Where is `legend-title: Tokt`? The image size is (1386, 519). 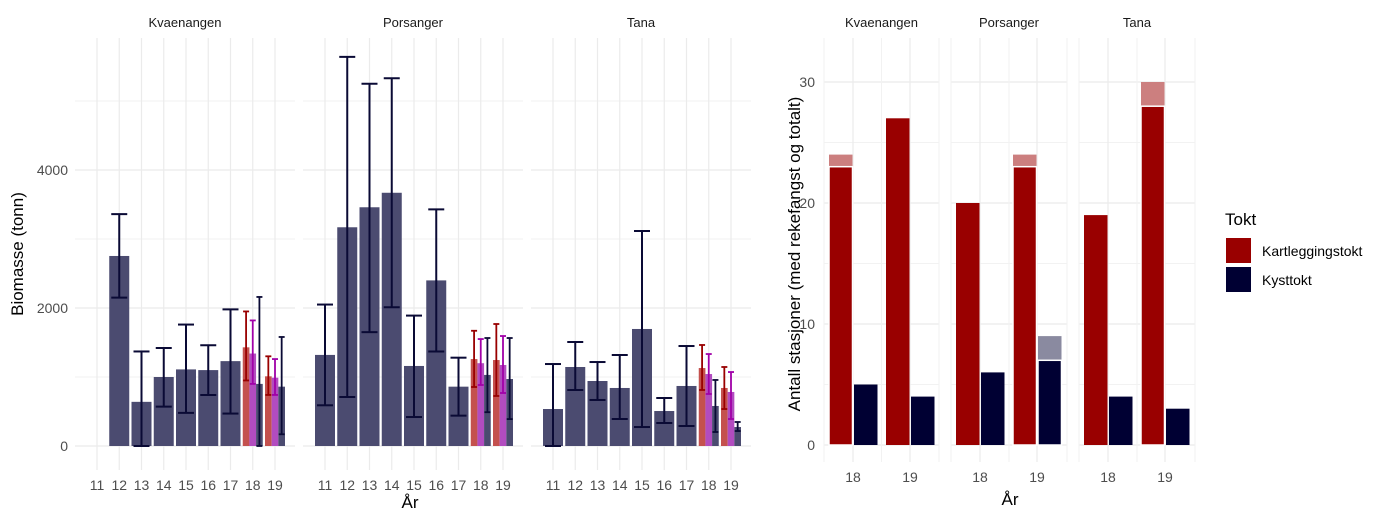 legend-title: Tokt is located at coordinates (1240, 219).